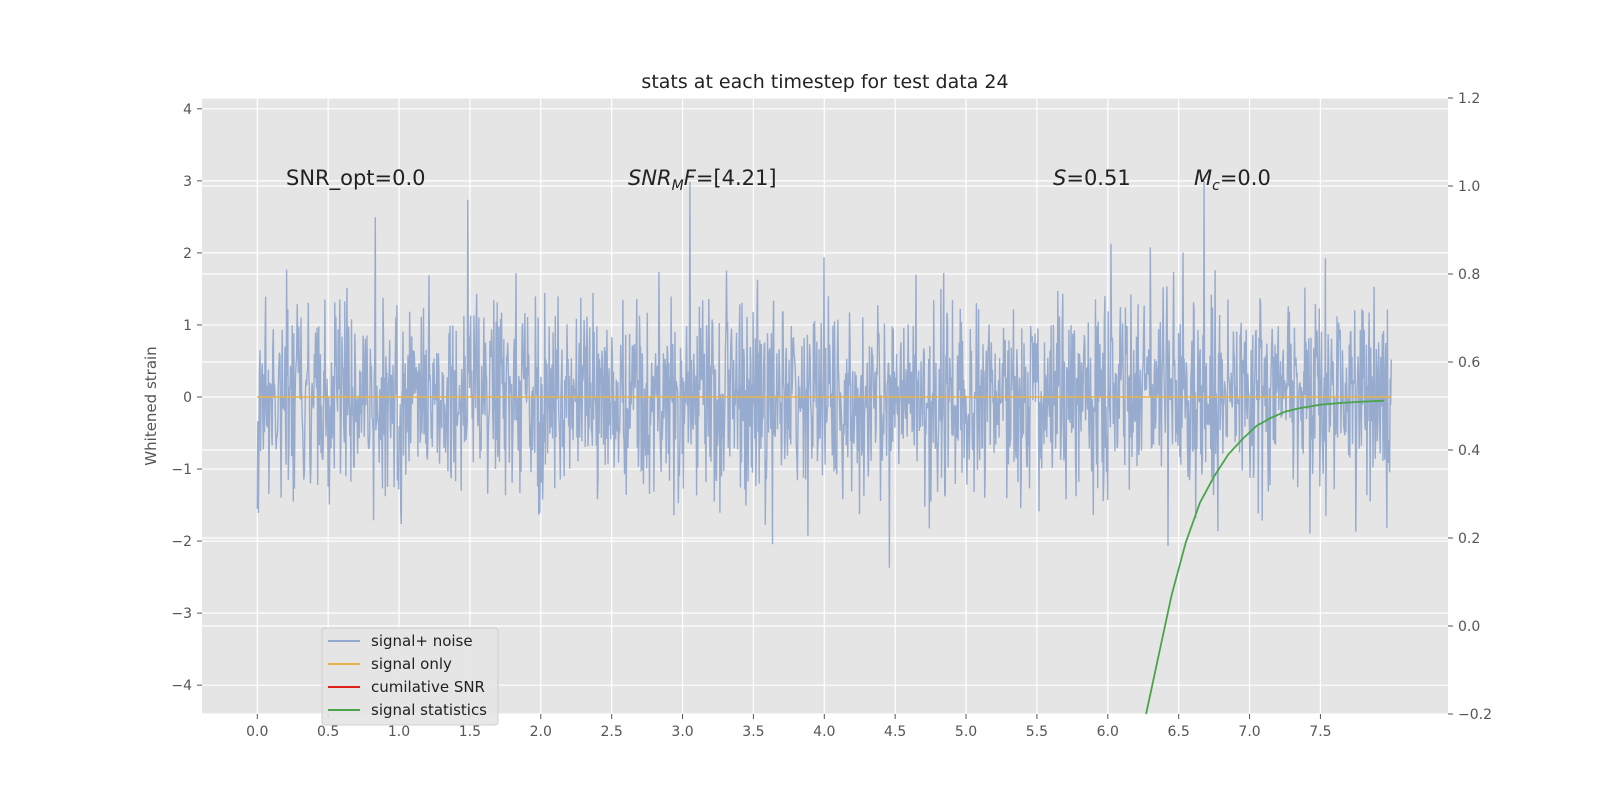 Image resolution: width=1600 pixels, height=805 pixels. I want to click on x-tick-label: 5.5, so click(1037, 732).